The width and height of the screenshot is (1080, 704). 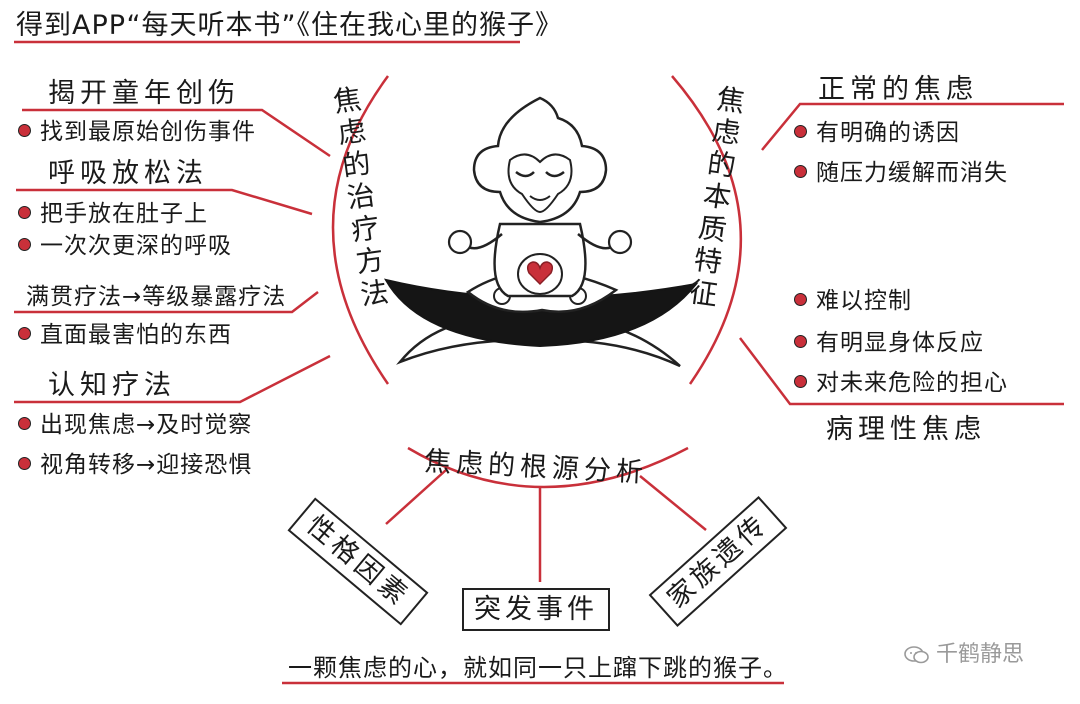 I want to click on left-section-item: 一次次更深的呼吸, so click(x=125, y=246).